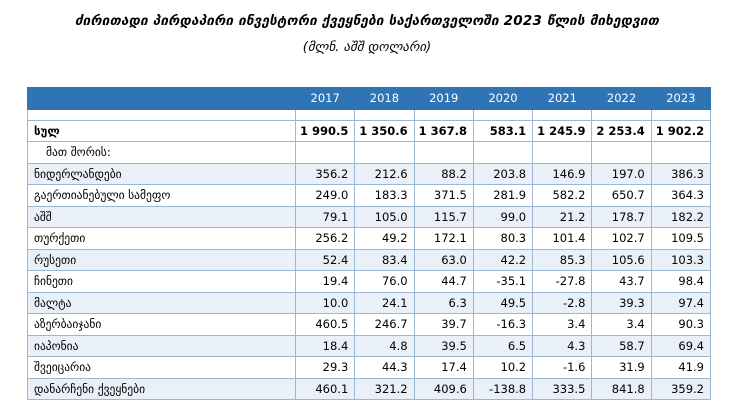  I want to click on table-cell: 44.3, so click(384, 367).